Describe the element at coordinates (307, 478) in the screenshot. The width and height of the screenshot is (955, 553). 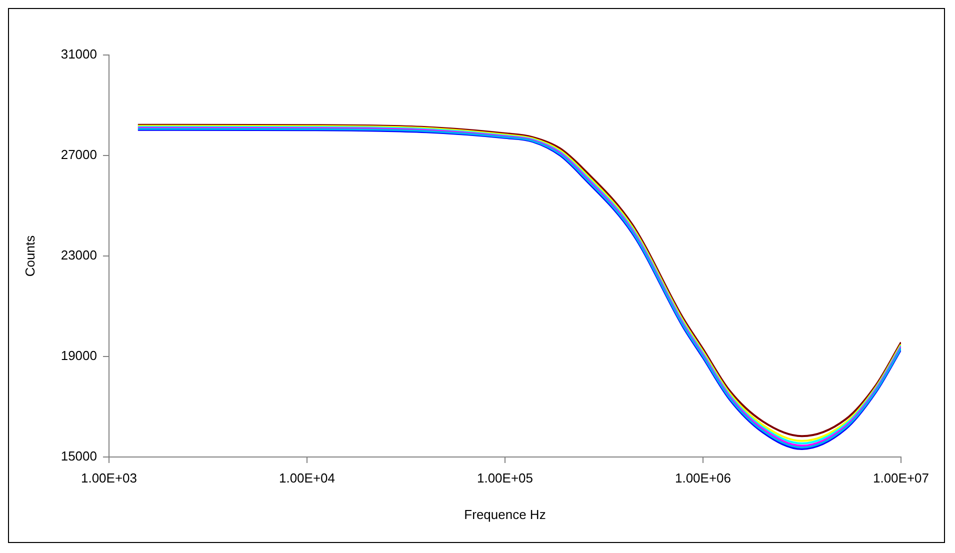
I see `x-tick-label: 1.00E+04` at that location.